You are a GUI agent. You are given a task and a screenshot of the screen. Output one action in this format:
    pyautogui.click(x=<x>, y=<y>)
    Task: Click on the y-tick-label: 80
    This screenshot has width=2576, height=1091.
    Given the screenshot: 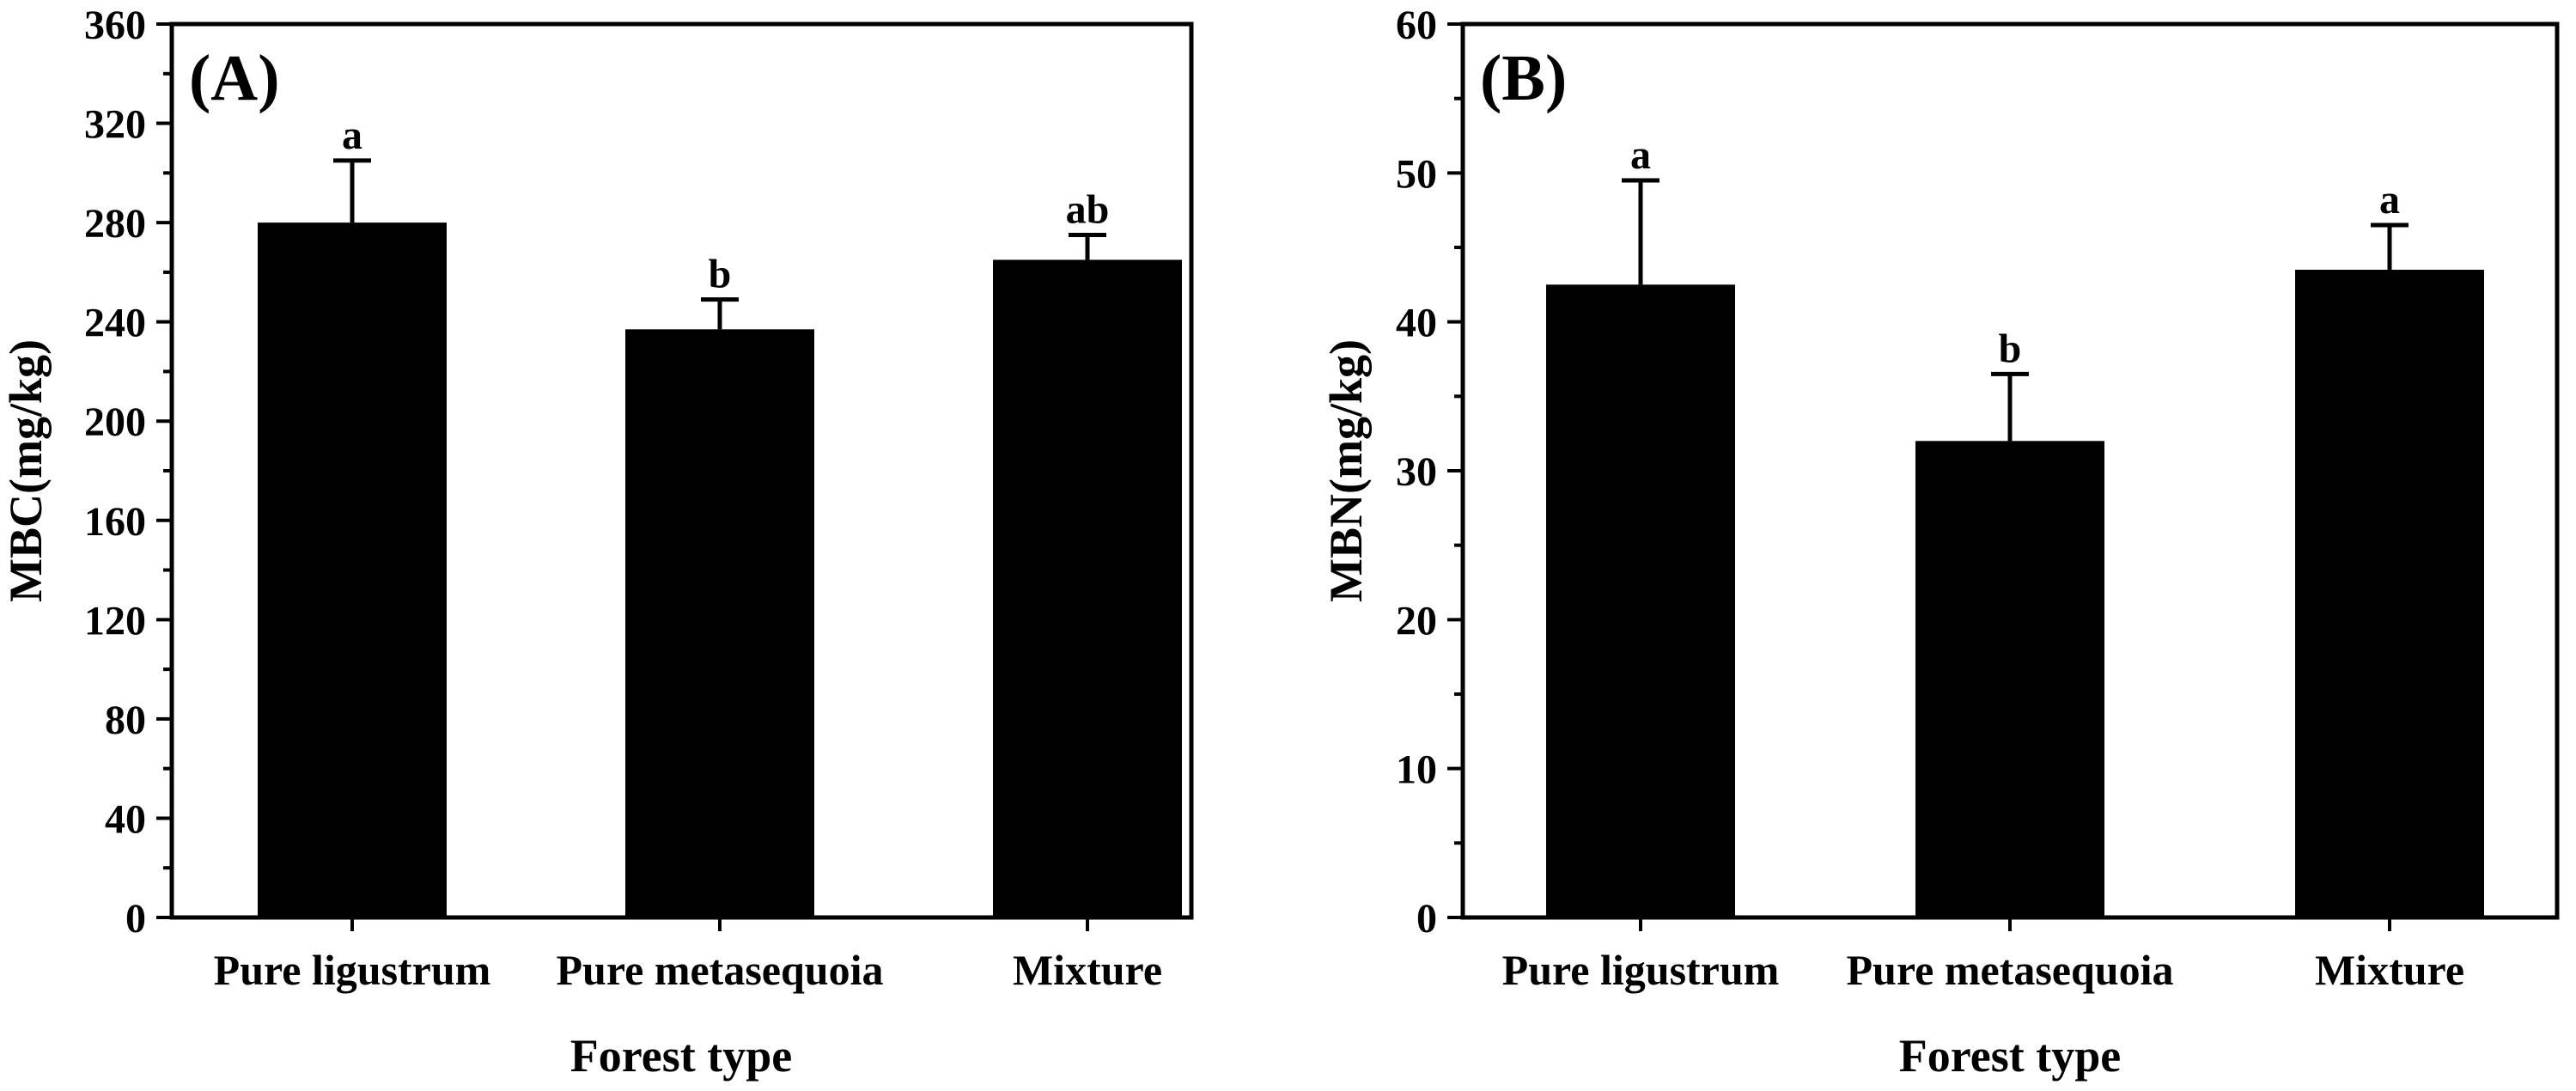 What is the action you would take?
    pyautogui.click(x=126, y=720)
    